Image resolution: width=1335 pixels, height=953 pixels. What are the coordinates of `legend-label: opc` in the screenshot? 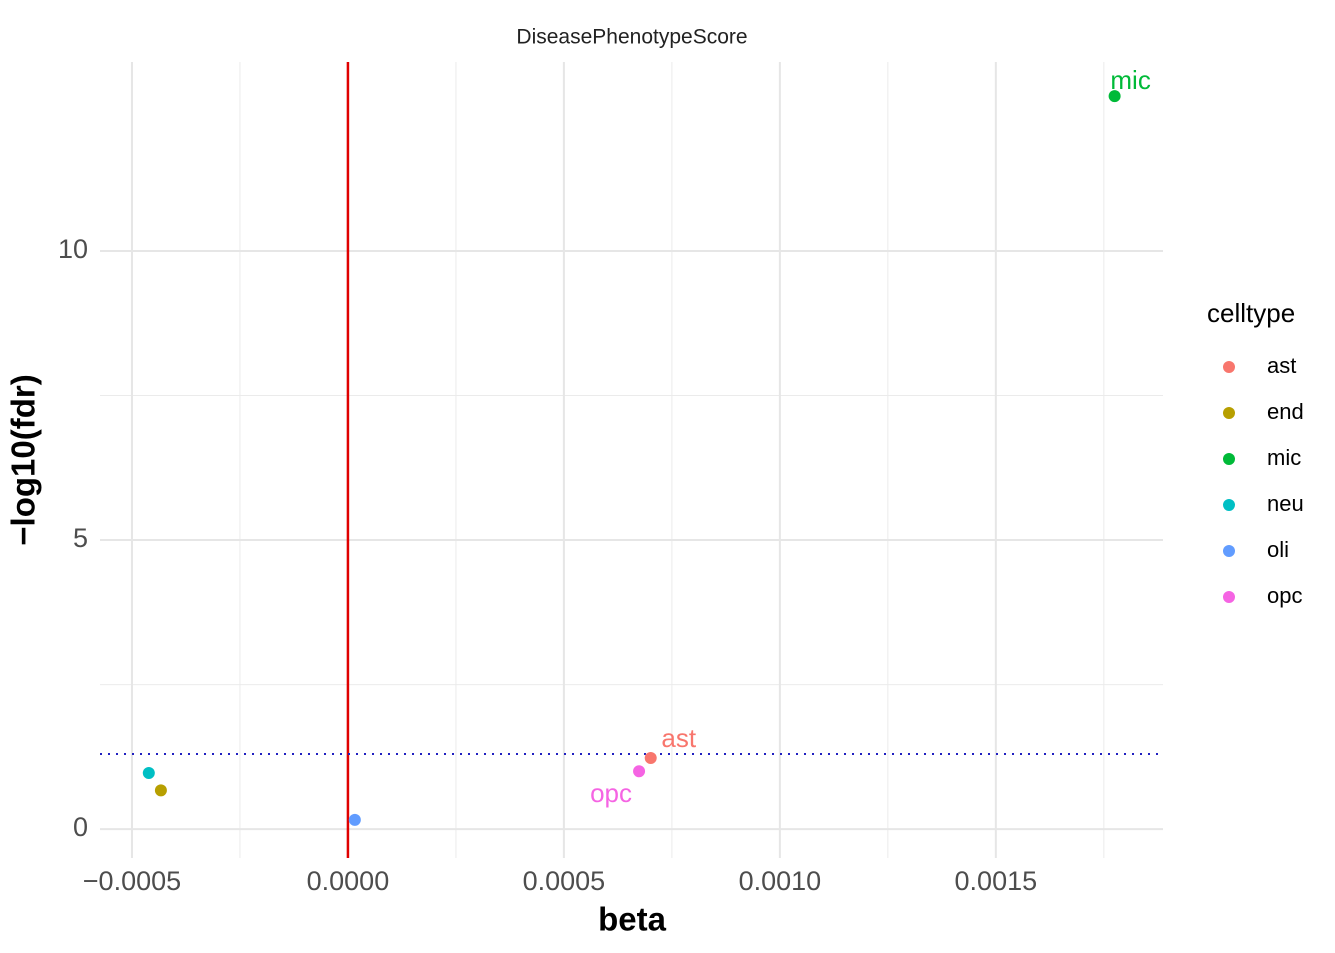 It's located at (1284, 595).